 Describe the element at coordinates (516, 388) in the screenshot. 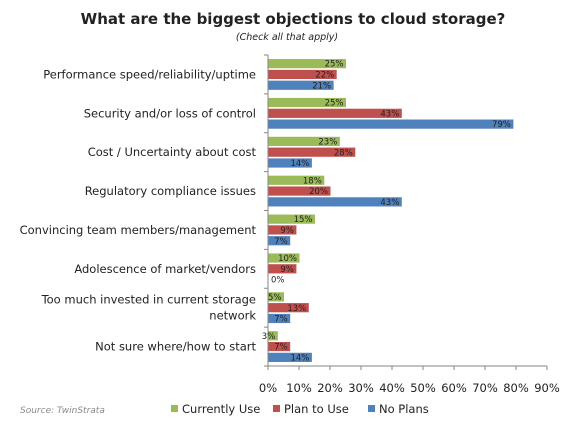

I see `x-tick-label: 80%` at that location.